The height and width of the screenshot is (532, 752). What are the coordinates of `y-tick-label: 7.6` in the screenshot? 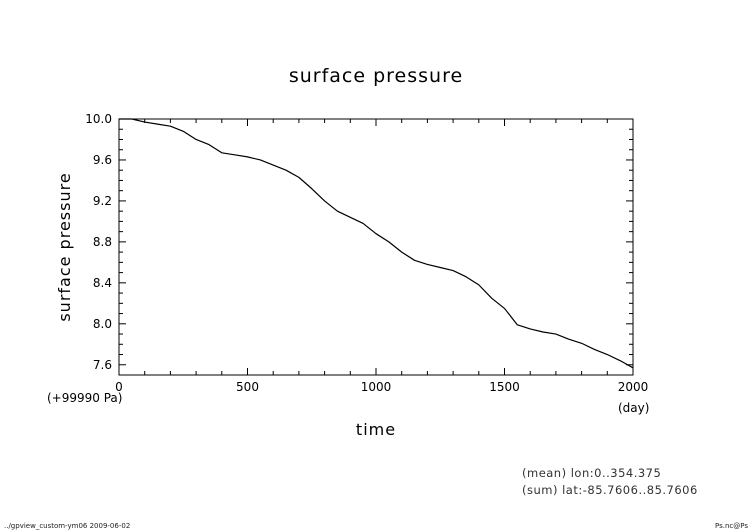 It's located at (102, 365).